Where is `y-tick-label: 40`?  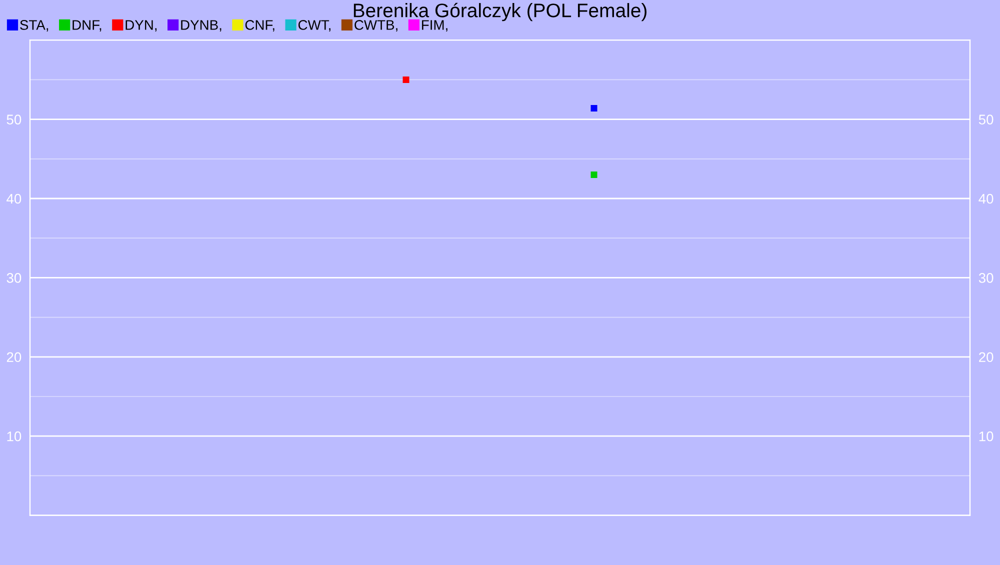
y-tick-label: 40 is located at coordinates (14, 199).